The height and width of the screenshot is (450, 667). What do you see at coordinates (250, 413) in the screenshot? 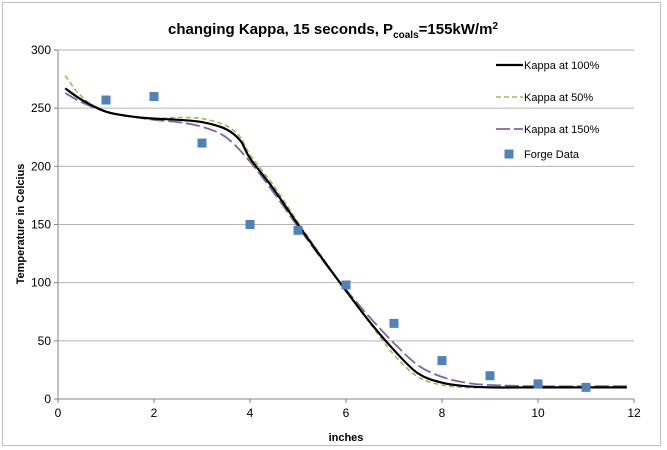
I see `x-tick-label-2: 4` at bounding box center [250, 413].